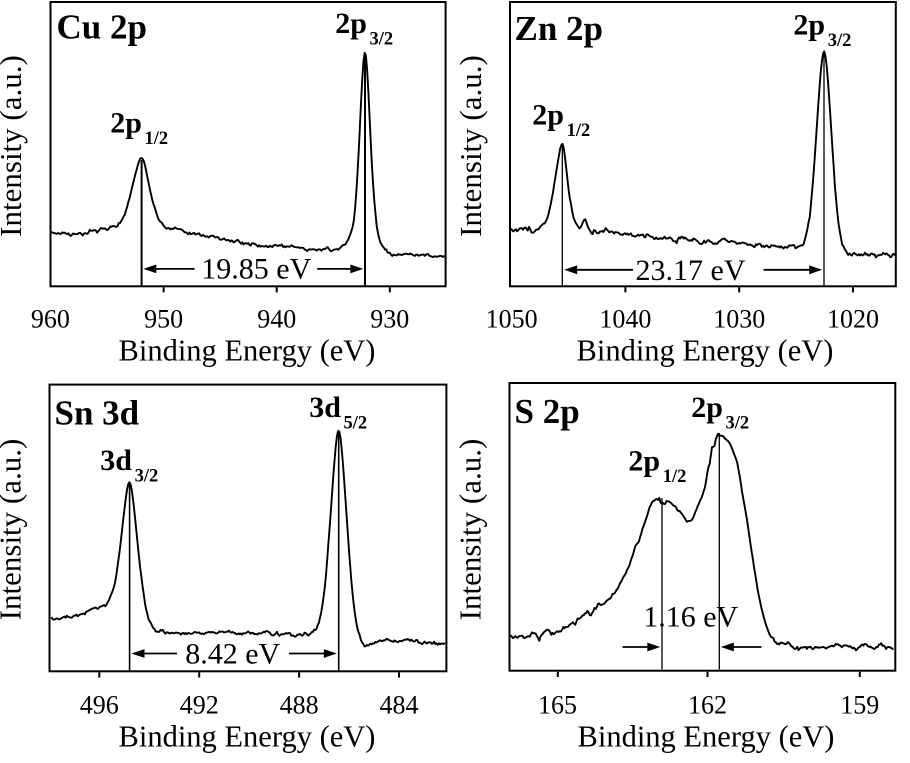 This screenshot has height=763, width=910. Describe the element at coordinates (97, 413) in the screenshot. I see `svg-text: Sn 3d` at that location.